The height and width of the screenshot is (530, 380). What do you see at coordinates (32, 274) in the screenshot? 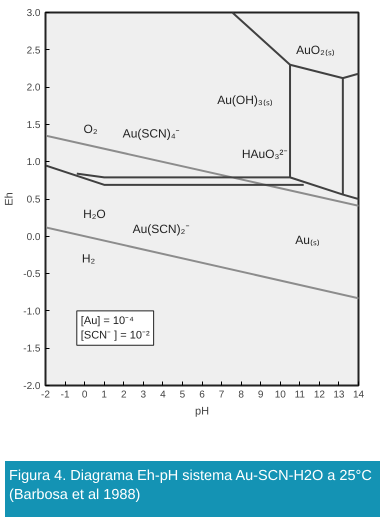
I see `y-tick-label: -0.5` at bounding box center [32, 274].